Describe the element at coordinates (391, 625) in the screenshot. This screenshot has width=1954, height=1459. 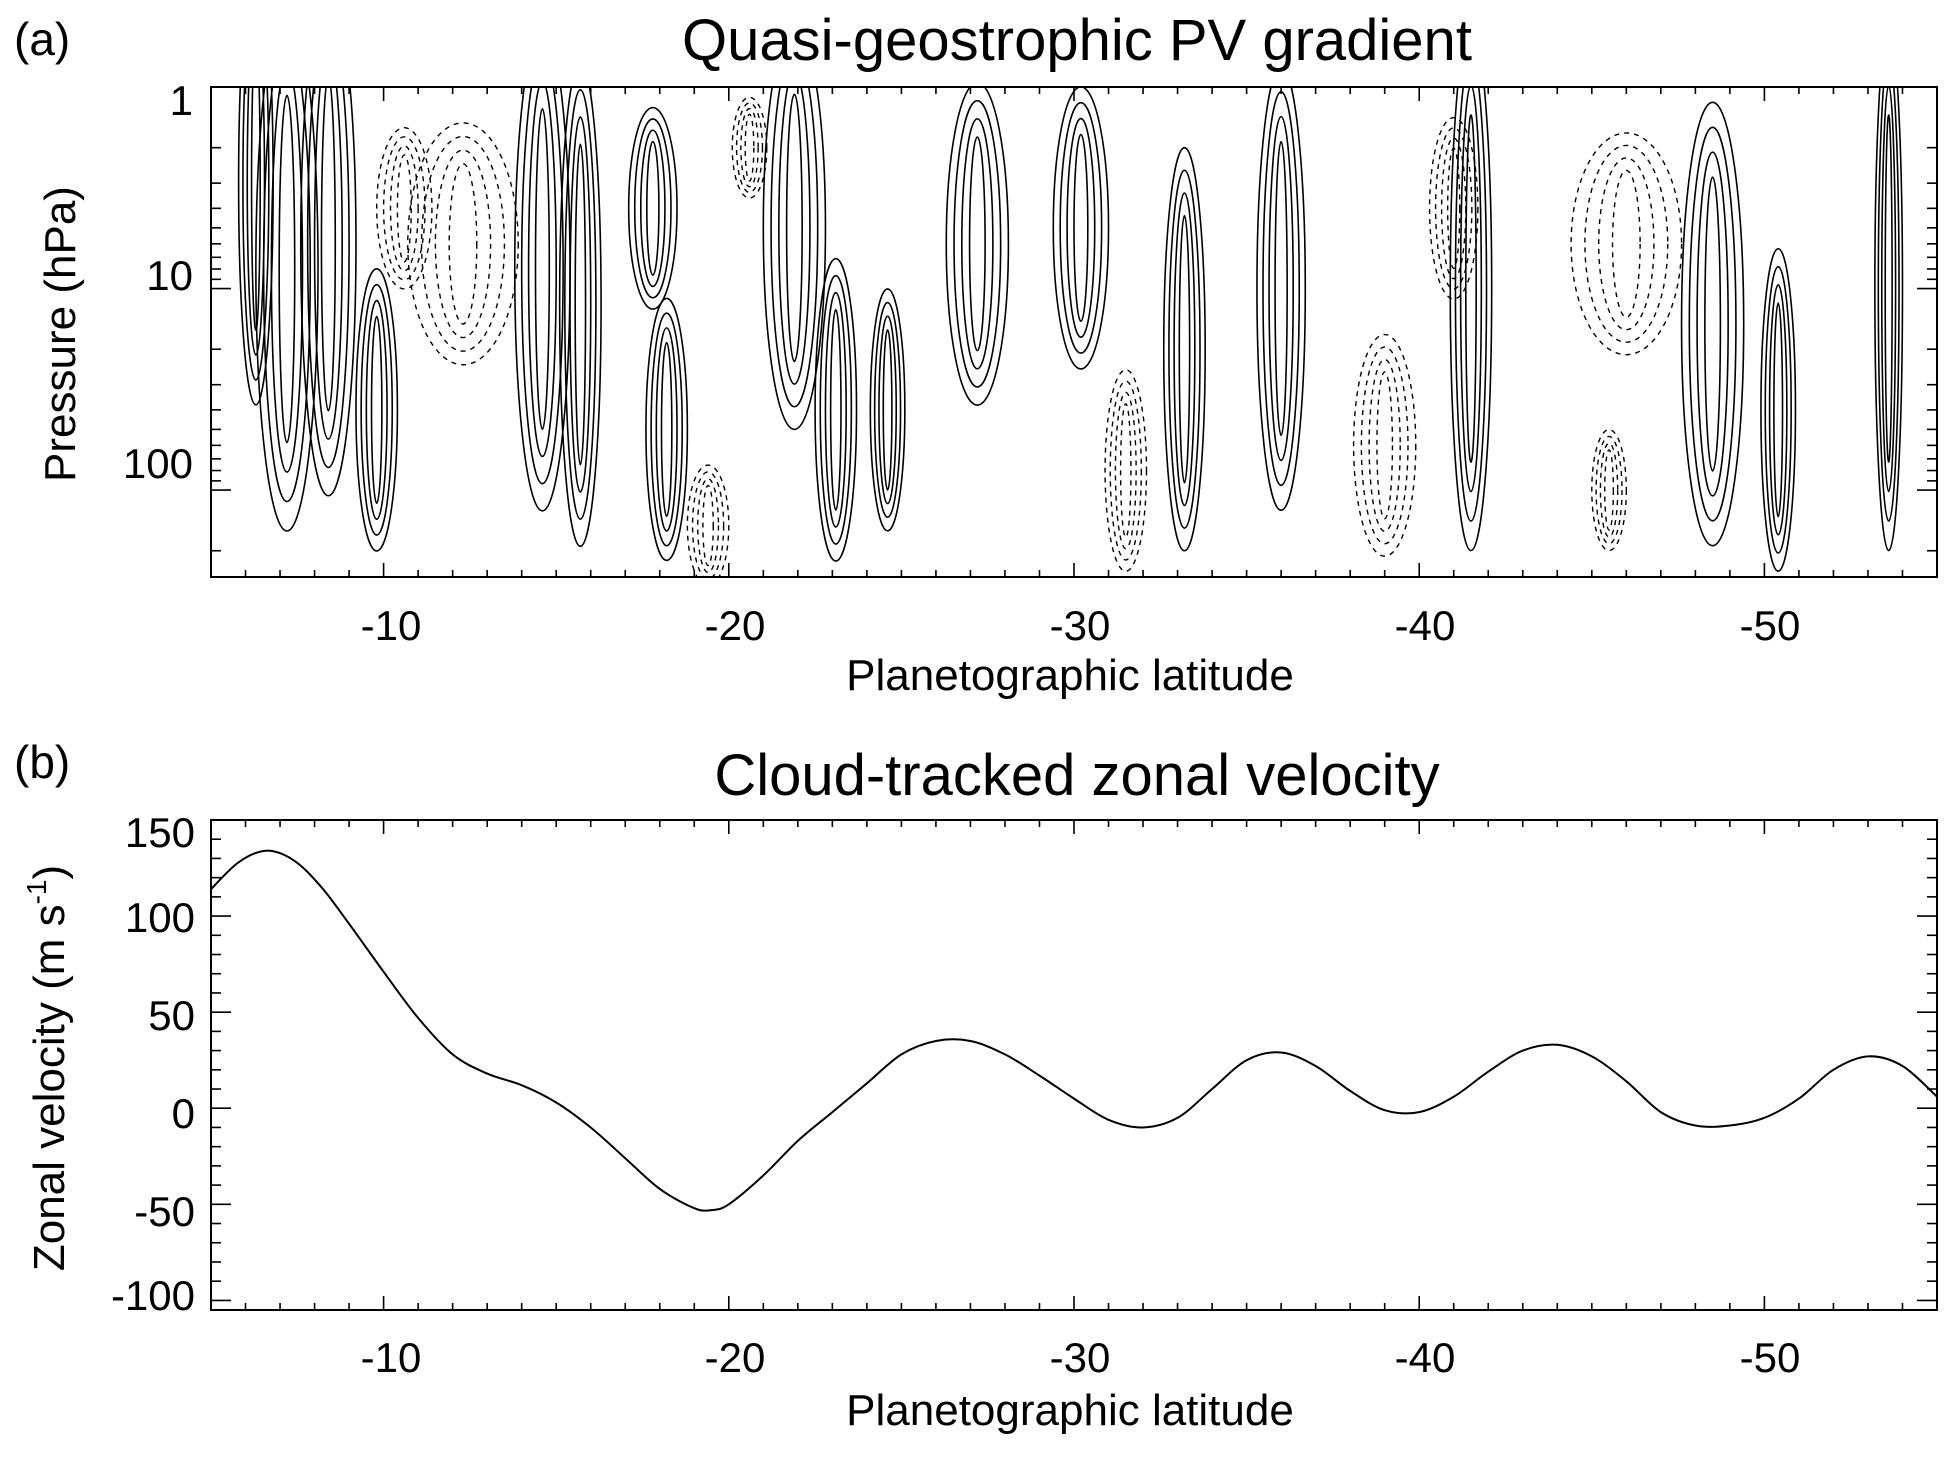
I see `pv-x-tick-label: -10` at that location.